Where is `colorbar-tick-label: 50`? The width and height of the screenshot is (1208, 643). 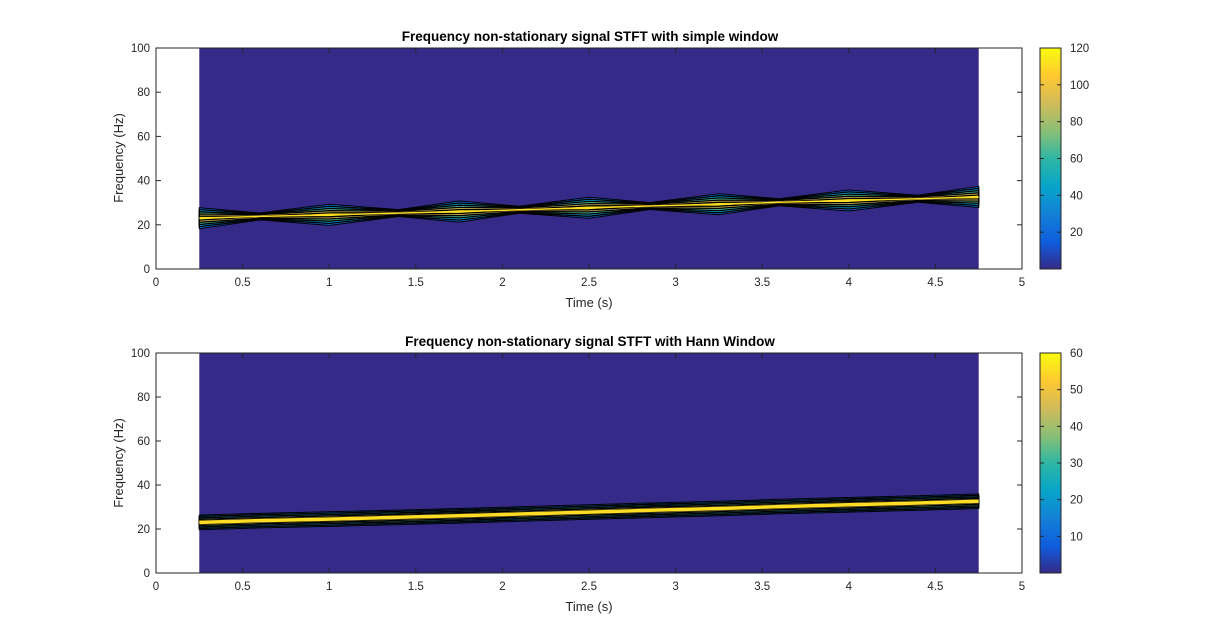 colorbar-tick-label: 50 is located at coordinates (1076, 391).